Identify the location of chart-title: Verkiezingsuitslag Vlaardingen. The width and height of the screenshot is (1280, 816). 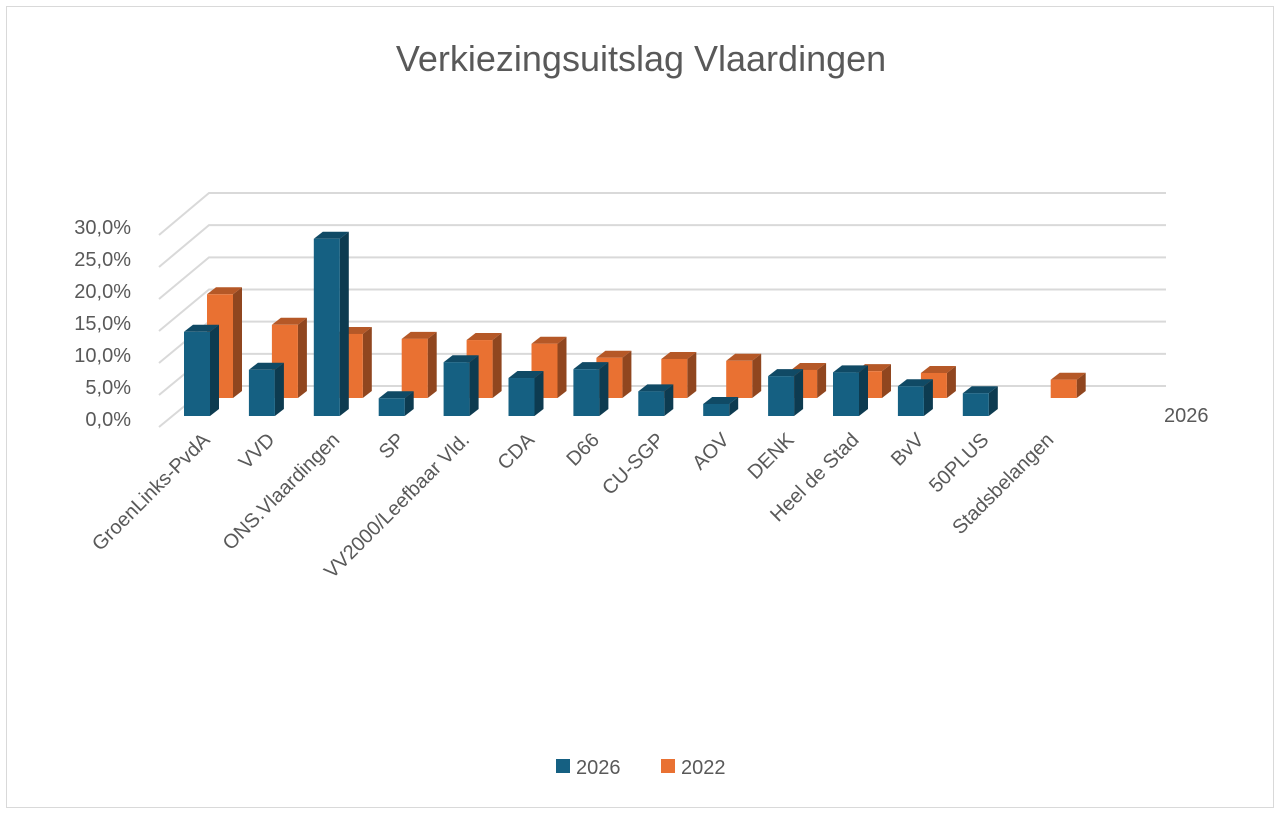
(641, 58).